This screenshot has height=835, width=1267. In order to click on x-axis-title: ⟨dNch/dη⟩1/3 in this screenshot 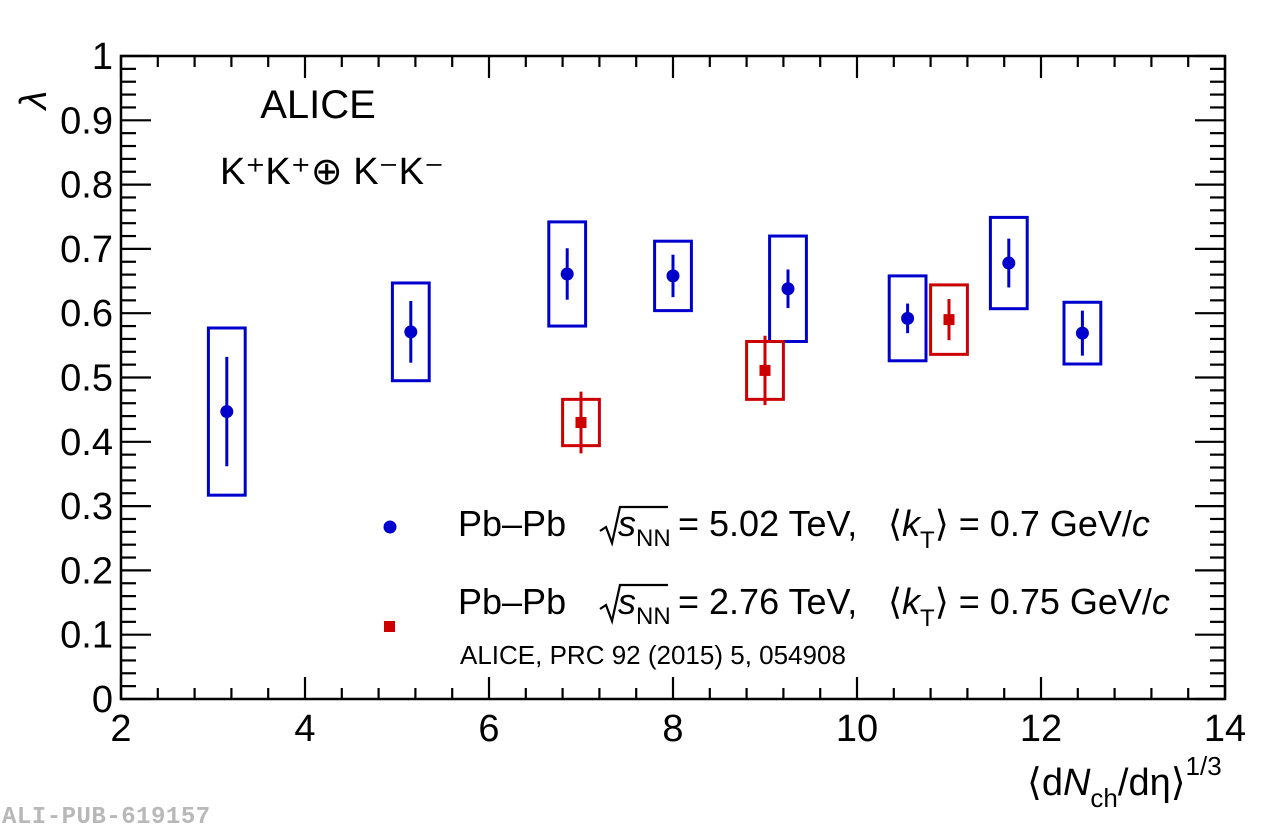, I will do `click(1124, 782)`.